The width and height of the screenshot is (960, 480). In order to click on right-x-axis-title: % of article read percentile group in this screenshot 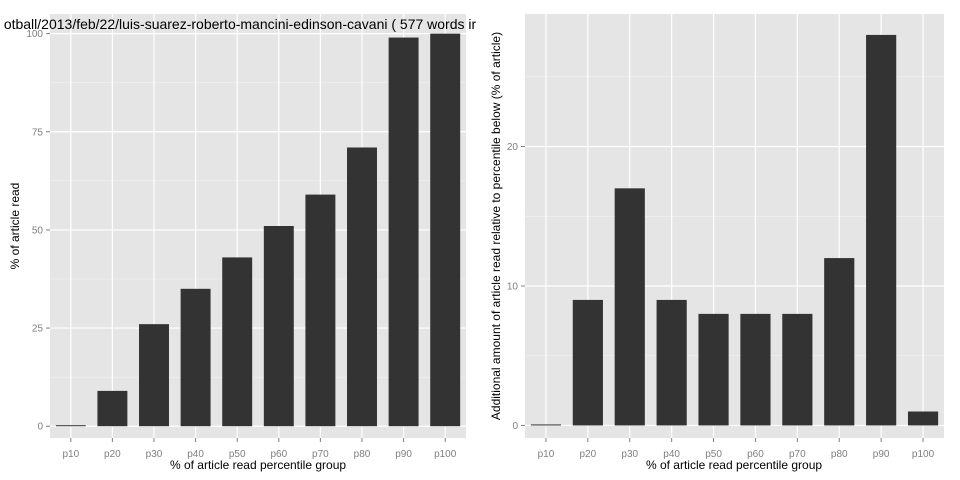, I will do `click(734, 465)`.